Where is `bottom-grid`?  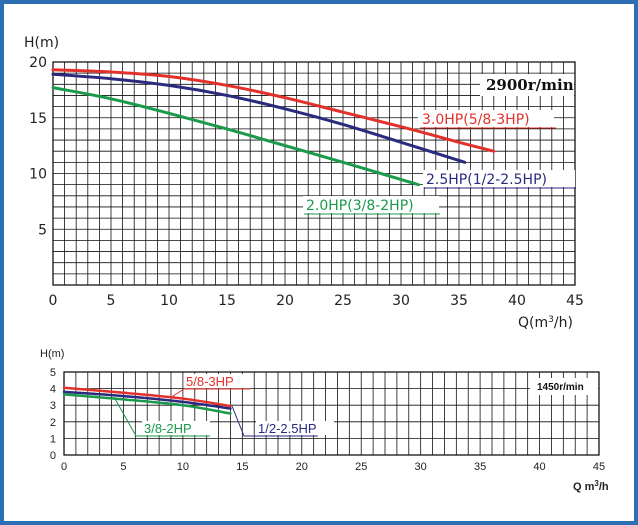 bottom-grid is located at coordinates (331, 413).